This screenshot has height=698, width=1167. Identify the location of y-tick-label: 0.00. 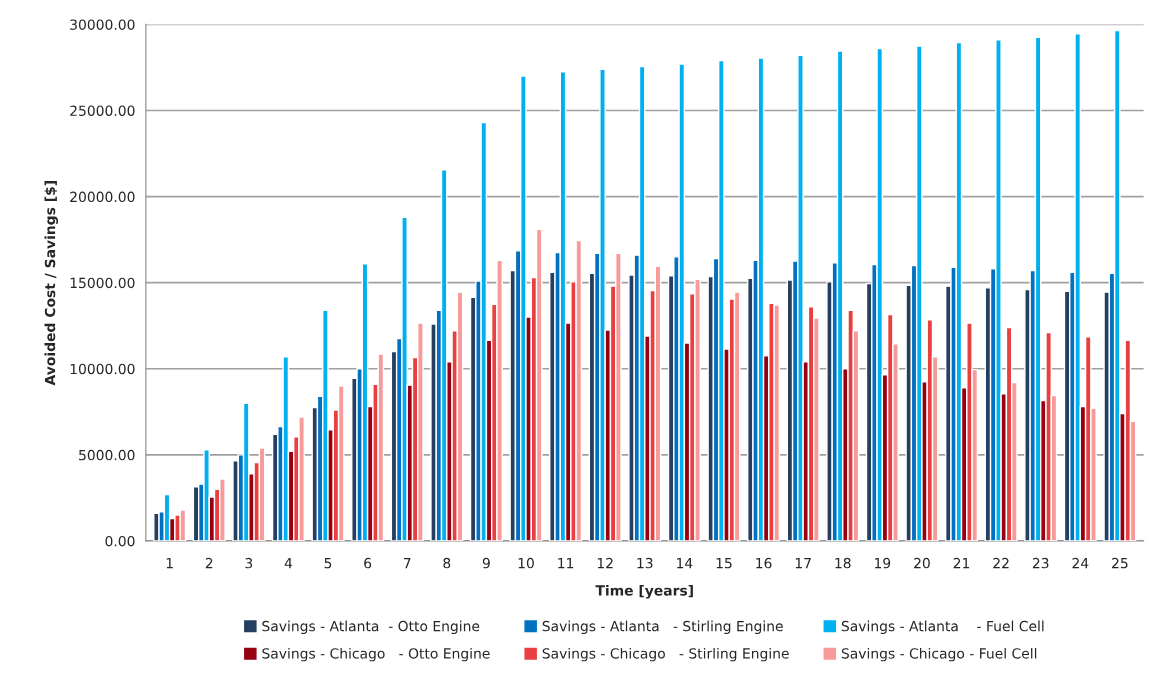
(120, 541).